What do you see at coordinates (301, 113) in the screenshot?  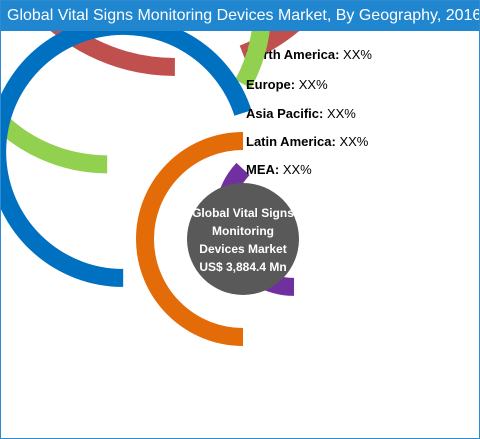 I see `legend-asia-pacific: Asia Pacific: XX%` at bounding box center [301, 113].